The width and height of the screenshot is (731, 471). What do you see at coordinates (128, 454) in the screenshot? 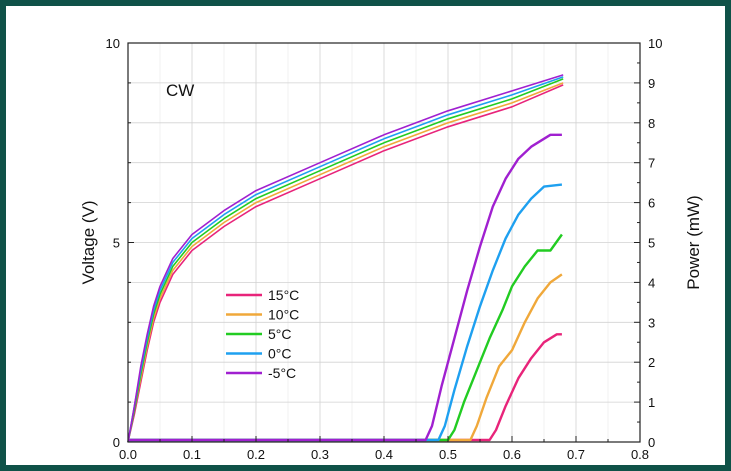
I see `x-tick-label: 0.0` at bounding box center [128, 454].